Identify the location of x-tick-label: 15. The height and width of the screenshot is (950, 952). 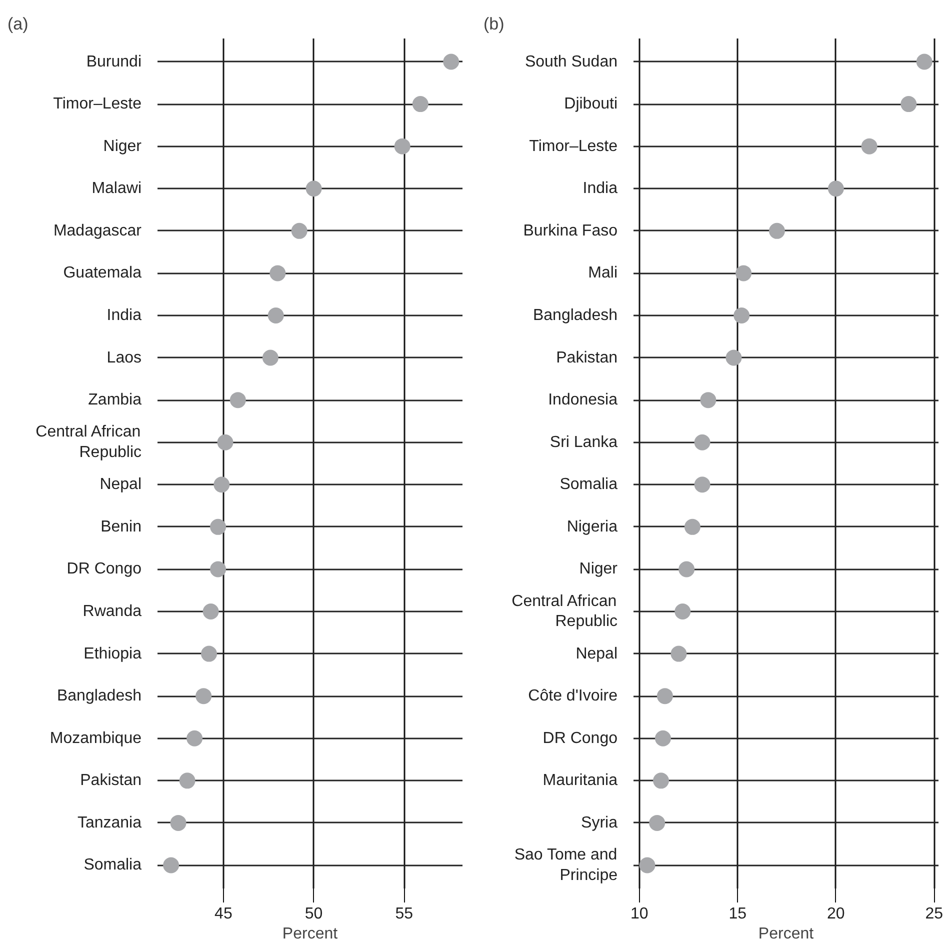
(737, 914).